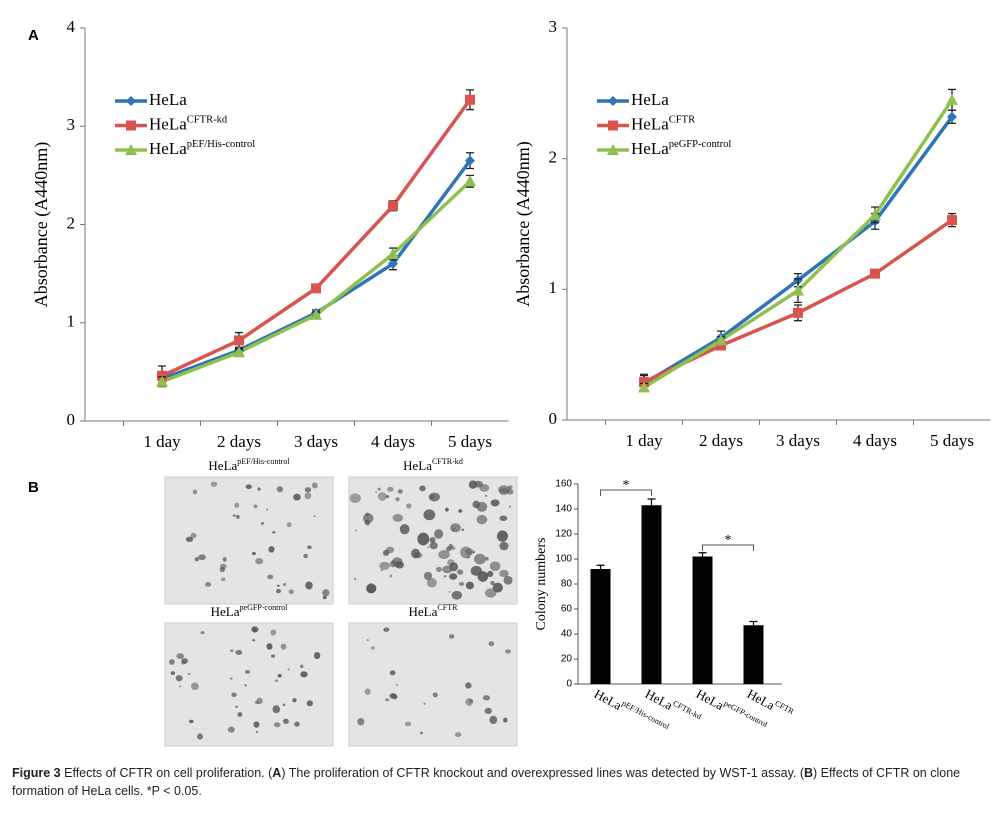  Describe the element at coordinates (71, 26) in the screenshot. I see `y-tick-label: 4` at that location.